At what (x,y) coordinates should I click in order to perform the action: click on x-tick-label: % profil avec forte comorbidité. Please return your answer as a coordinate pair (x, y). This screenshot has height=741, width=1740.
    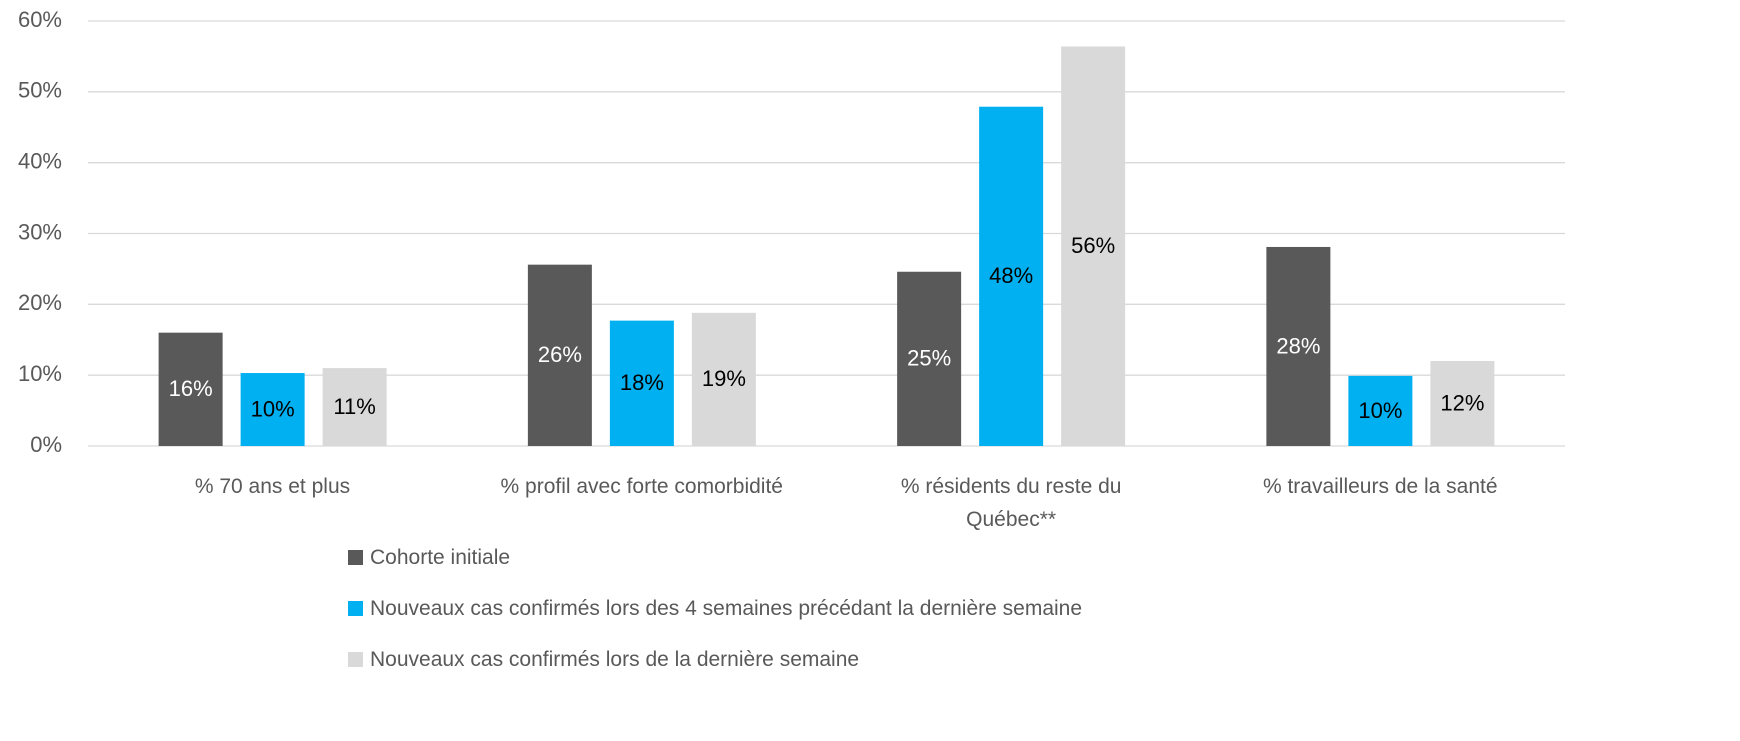
    Looking at the image, I should click on (641, 486).